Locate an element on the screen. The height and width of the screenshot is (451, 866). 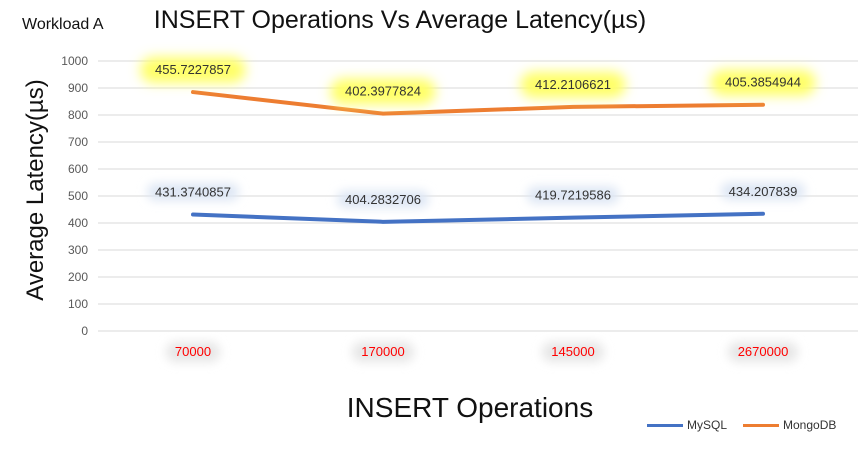
series-line-mysql is located at coordinates (478, 217).